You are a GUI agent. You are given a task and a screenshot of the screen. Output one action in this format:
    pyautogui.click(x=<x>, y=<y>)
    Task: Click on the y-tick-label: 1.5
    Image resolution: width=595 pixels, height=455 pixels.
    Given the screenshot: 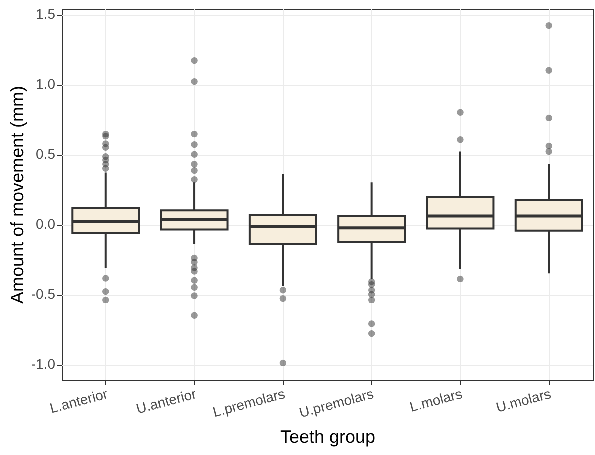 What is the action you would take?
    pyautogui.click(x=46, y=14)
    